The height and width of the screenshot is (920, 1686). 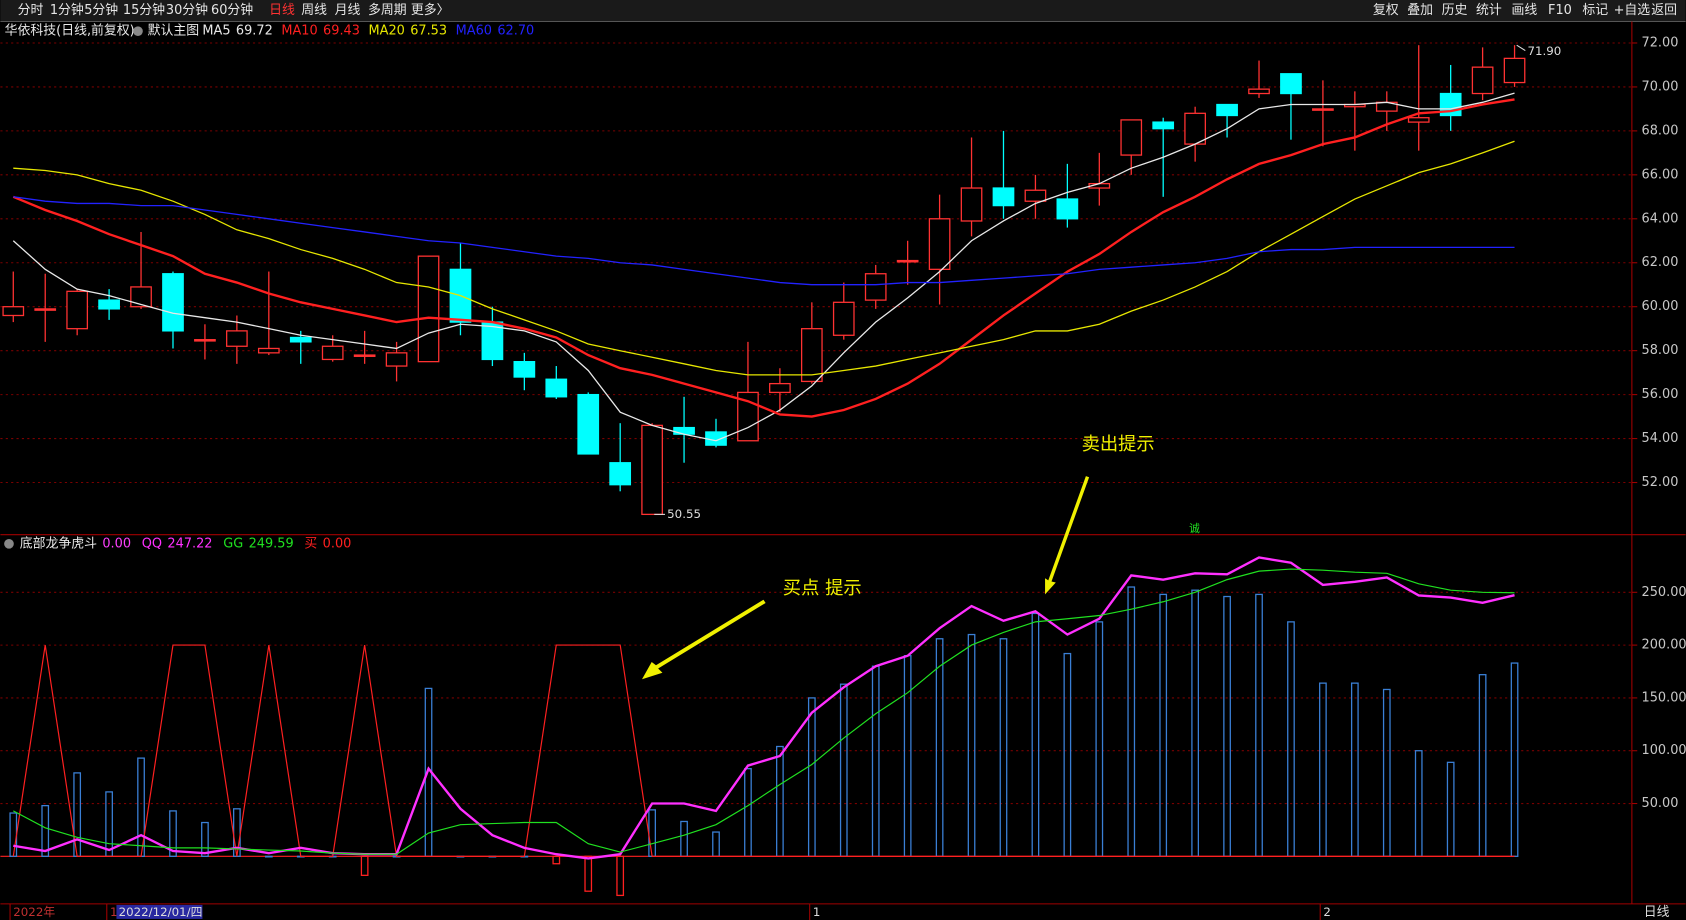 I want to click on y-tick-label: 54.00, so click(x=1660, y=438).